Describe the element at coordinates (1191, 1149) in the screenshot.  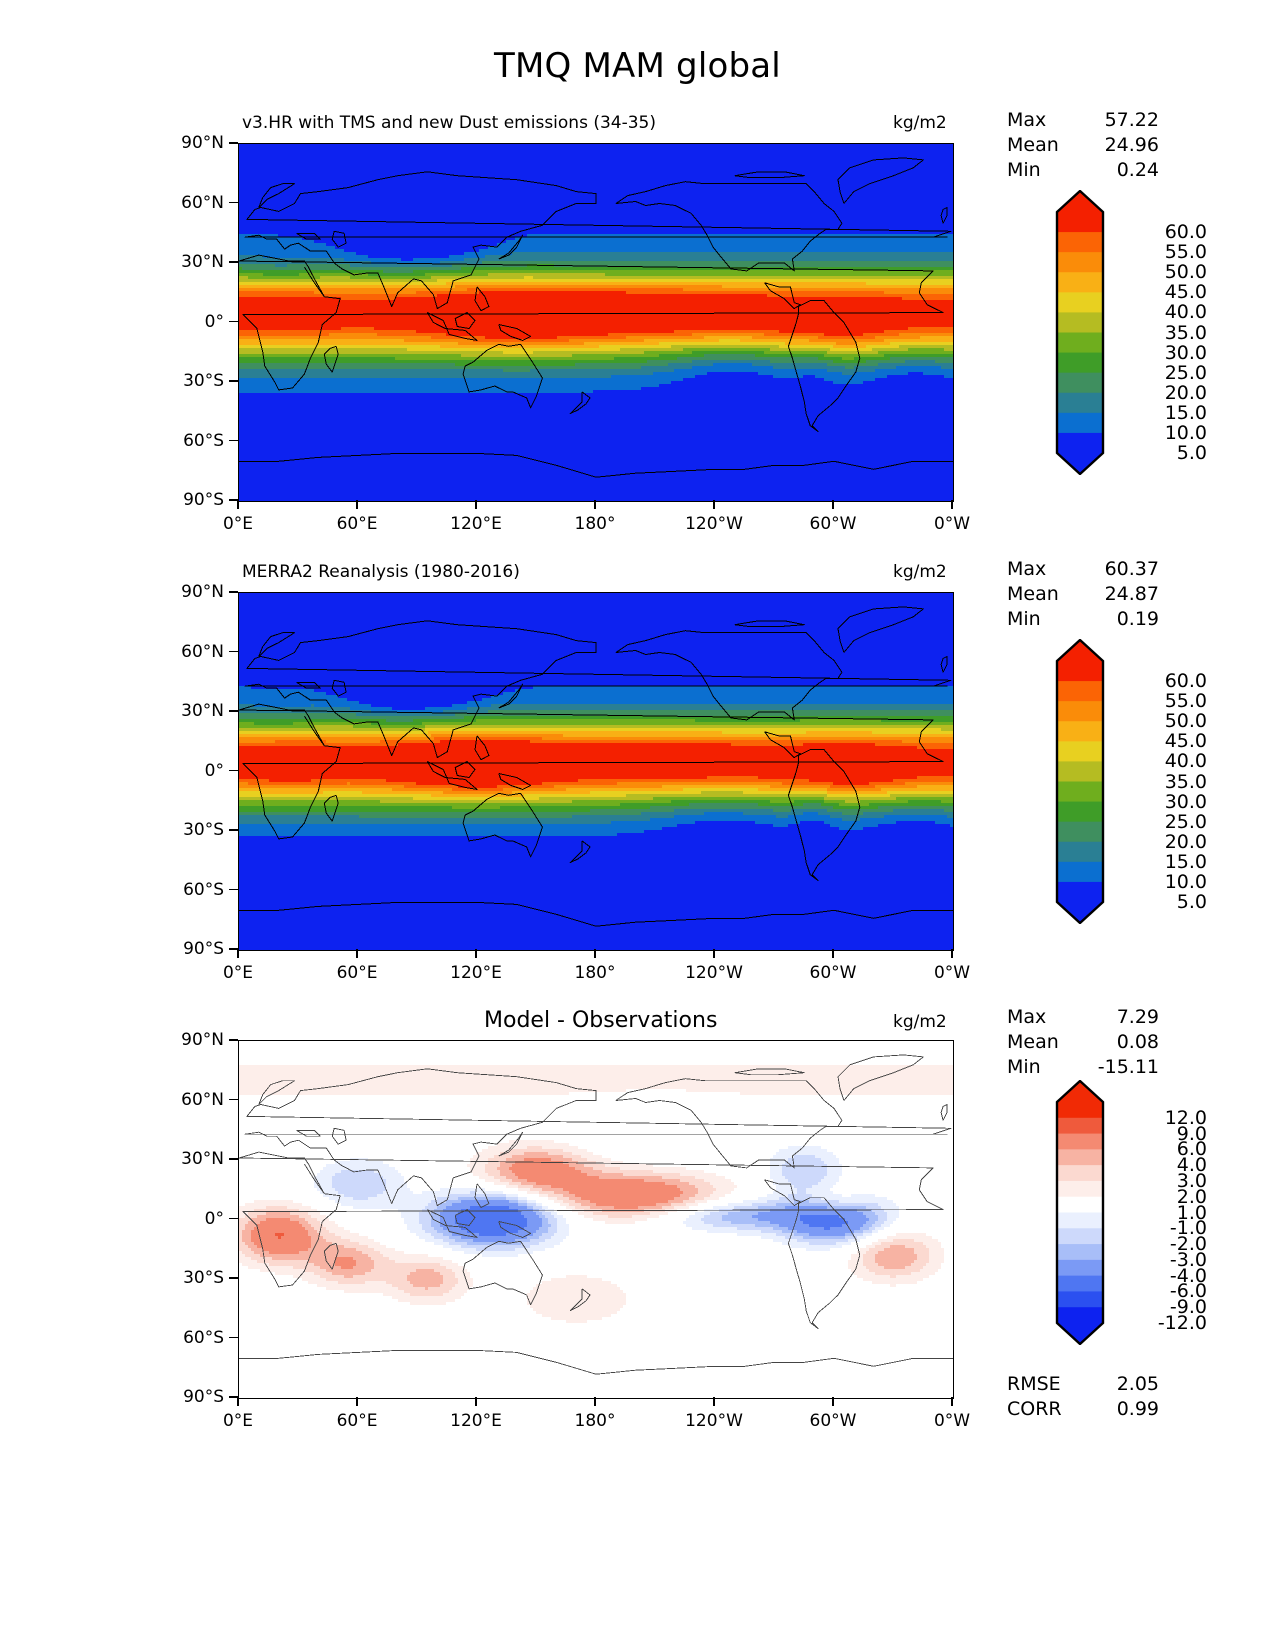
I see `colorbar-tick-label: 6.0` at that location.